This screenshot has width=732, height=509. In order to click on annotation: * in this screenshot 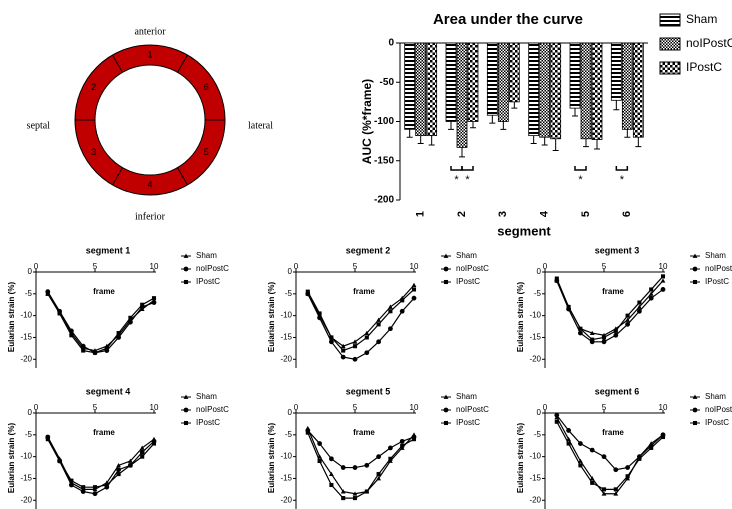, I will do `click(580, 180)`.